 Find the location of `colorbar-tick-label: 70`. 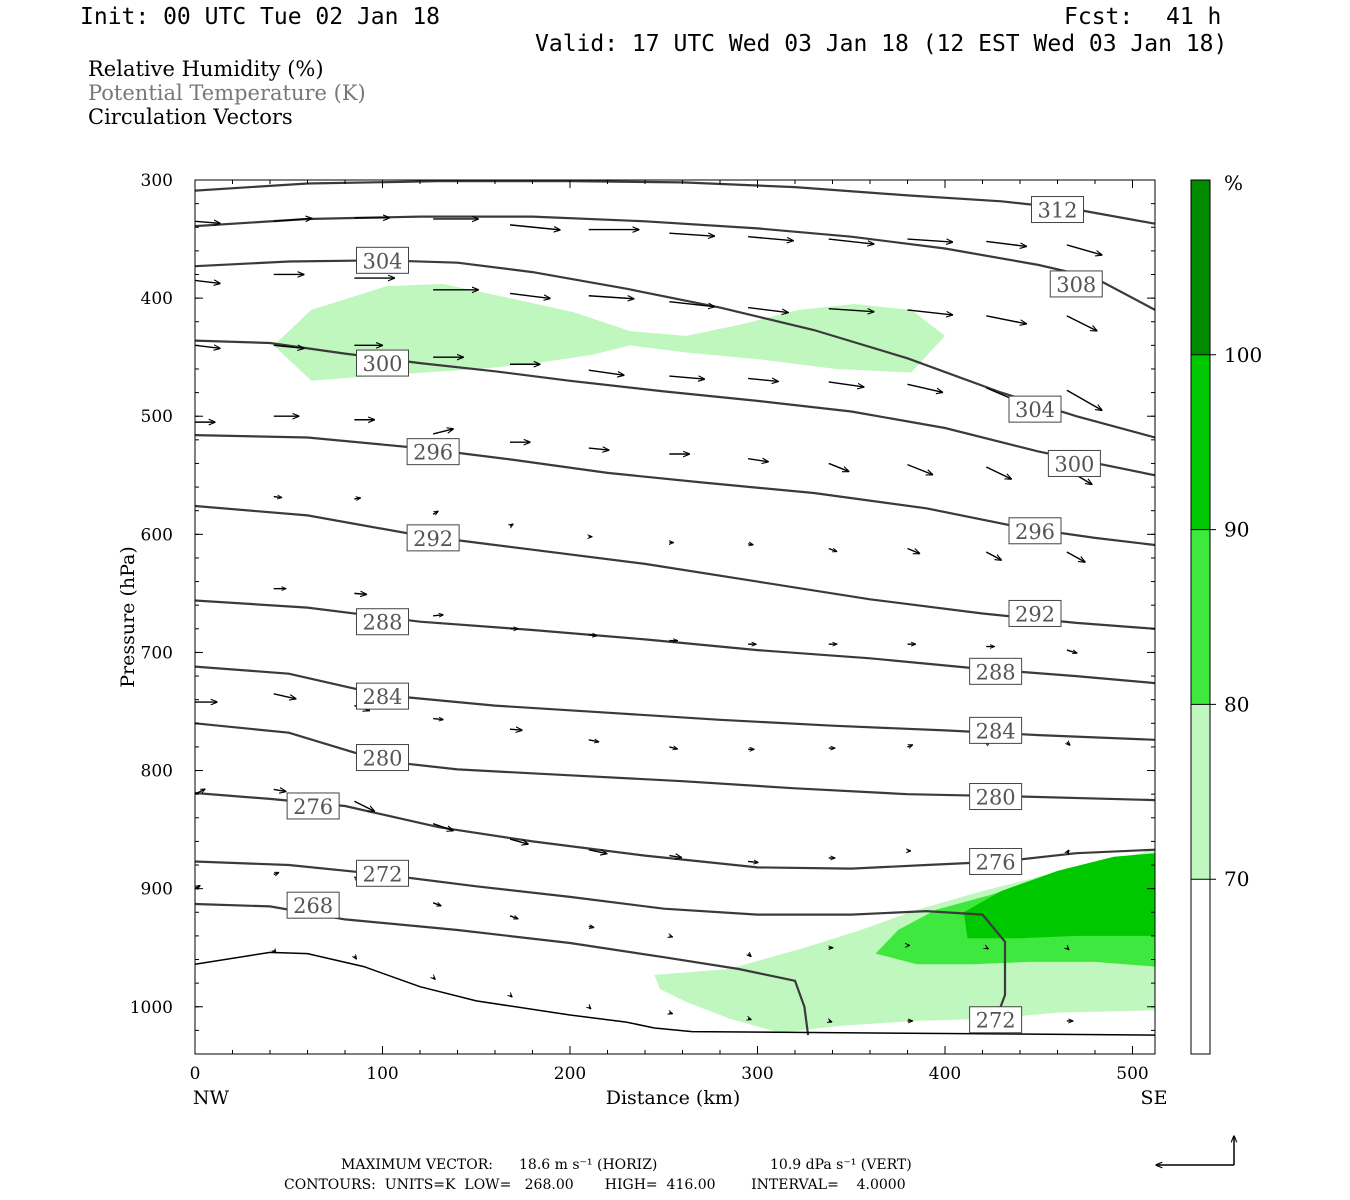

colorbar-tick-label: 70 is located at coordinates (1236, 879).